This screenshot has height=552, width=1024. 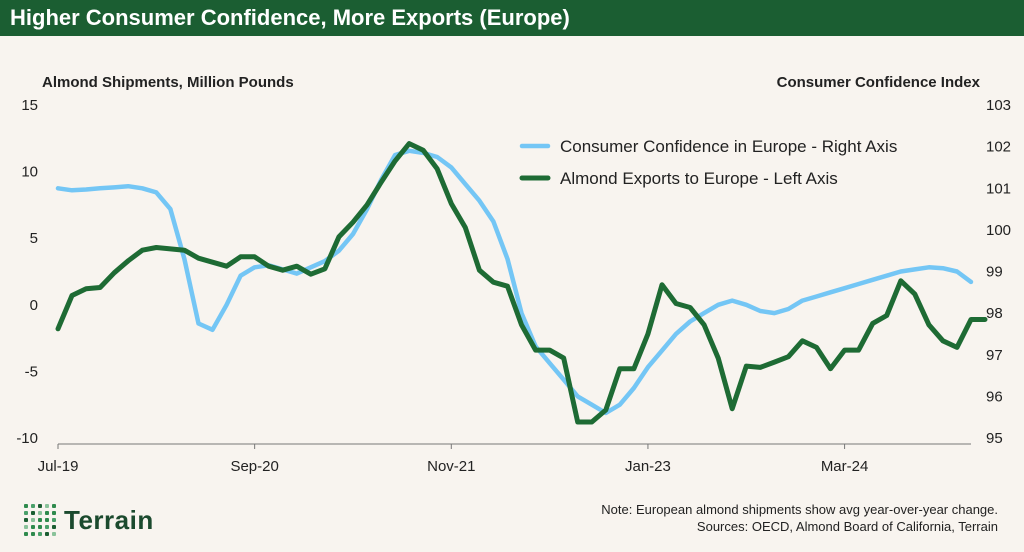 I want to click on x-axis-tick-label: Sep-20, so click(x=254, y=466).